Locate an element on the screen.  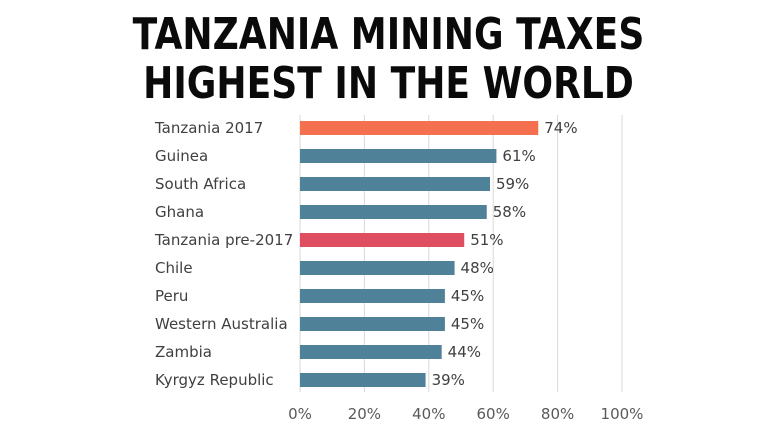
bar-kyrgyz-republic is located at coordinates (363, 380).